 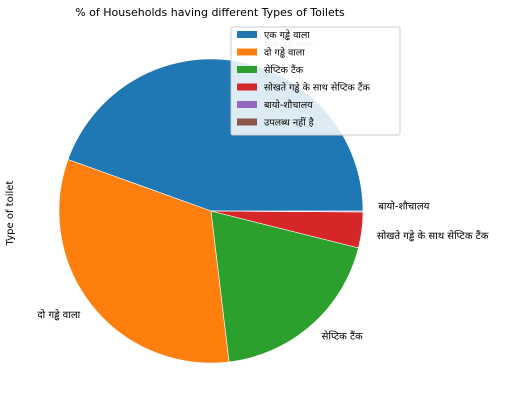 What do you see at coordinates (284, 70) in the screenshot?
I see `legend-label: सेप्टिक टैंक` at bounding box center [284, 70].